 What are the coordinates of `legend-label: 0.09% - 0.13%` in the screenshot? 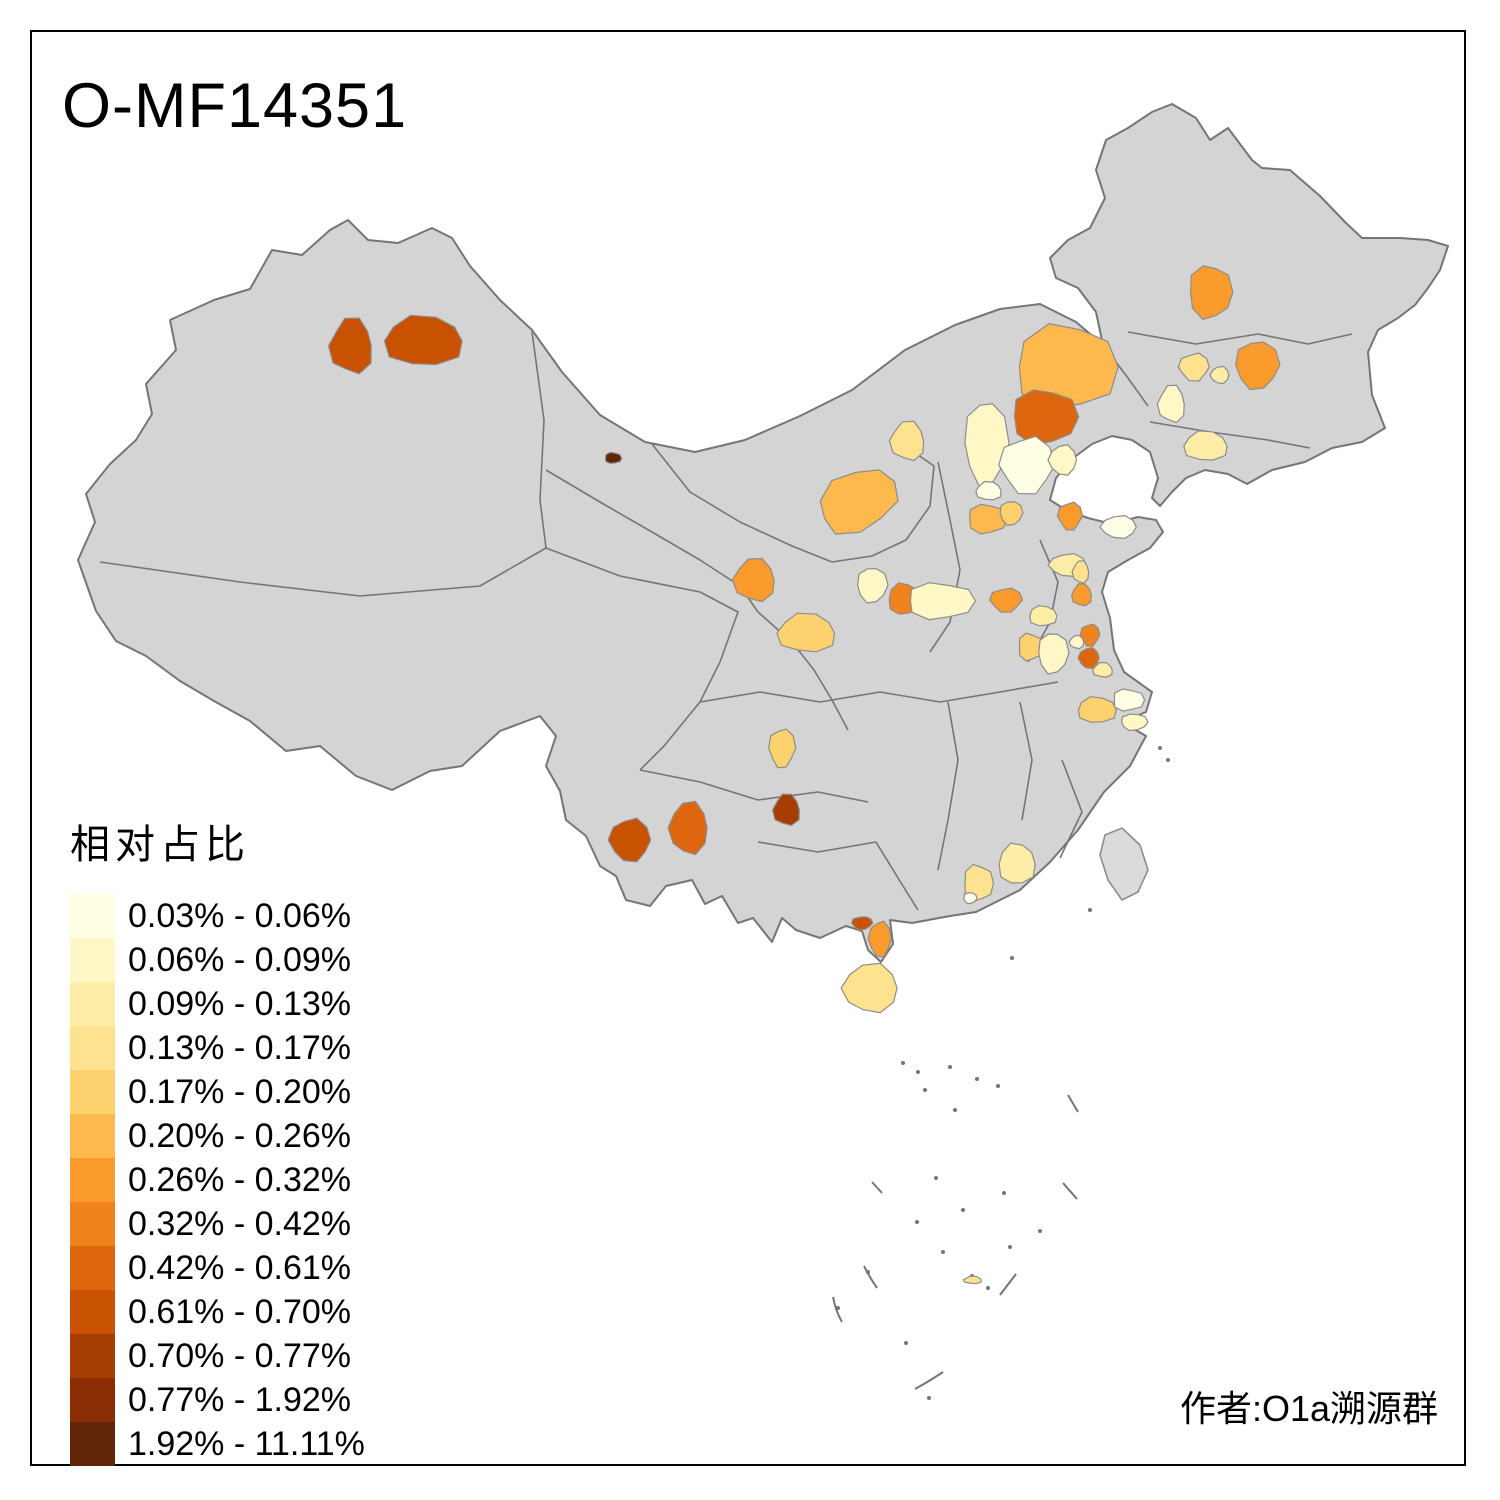 It's located at (240, 1004).